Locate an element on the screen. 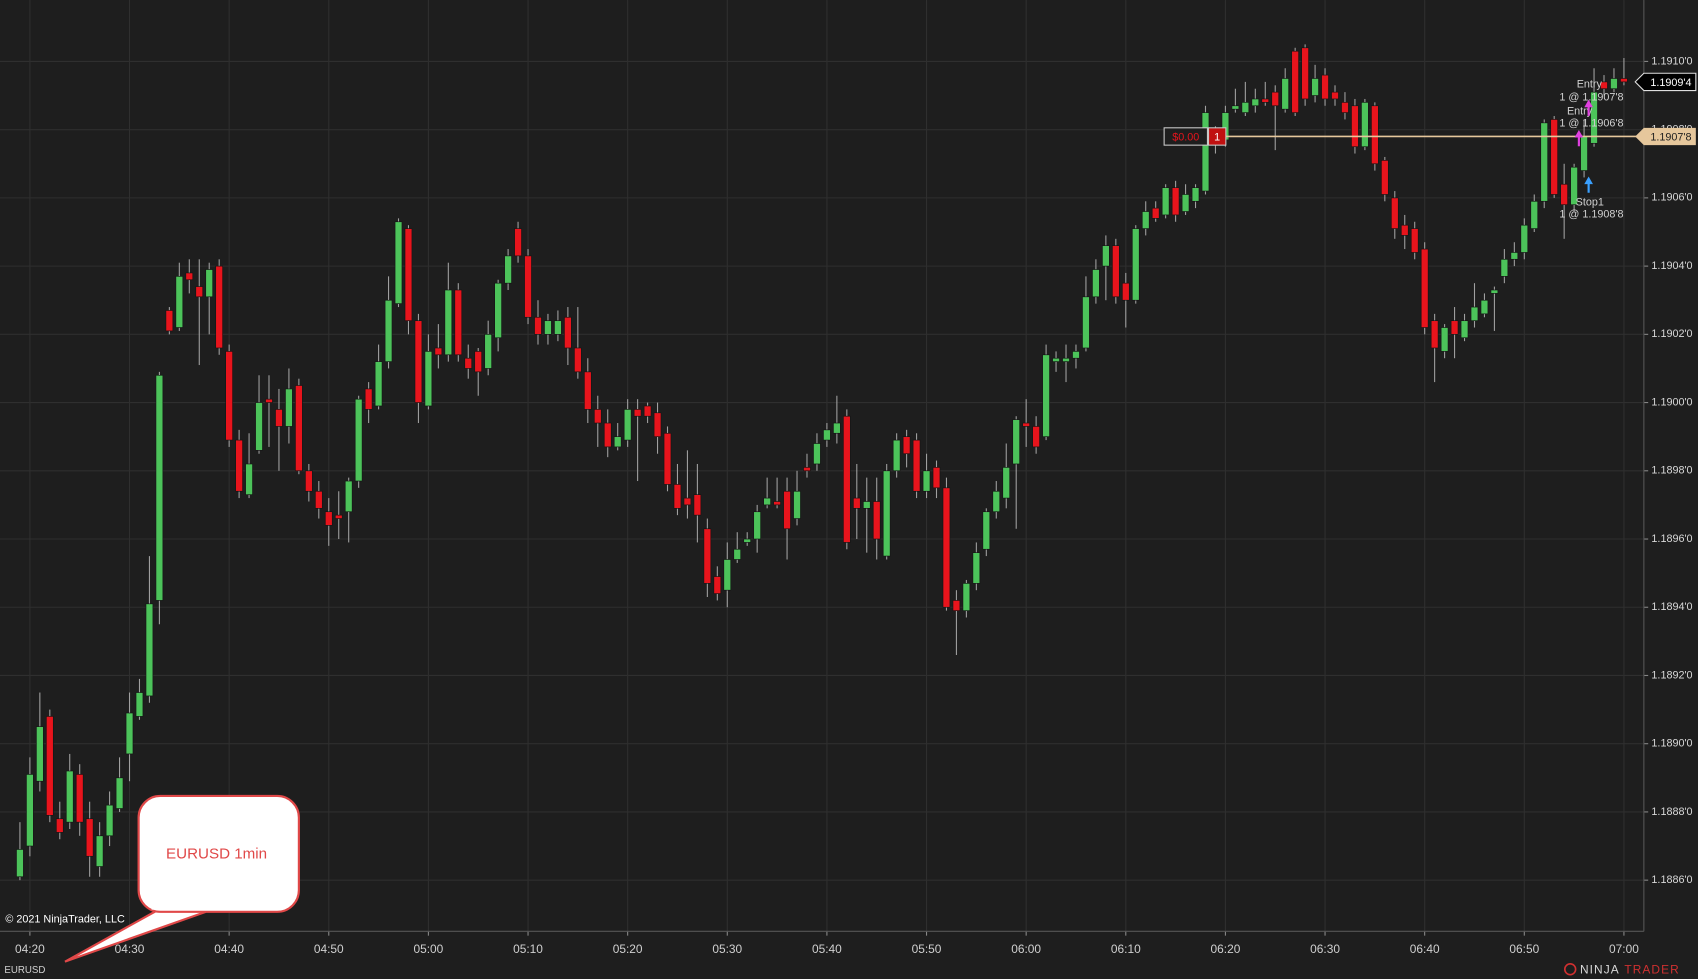 The width and height of the screenshot is (1698, 979). order-name: Entry is located at coordinates (1580, 111).